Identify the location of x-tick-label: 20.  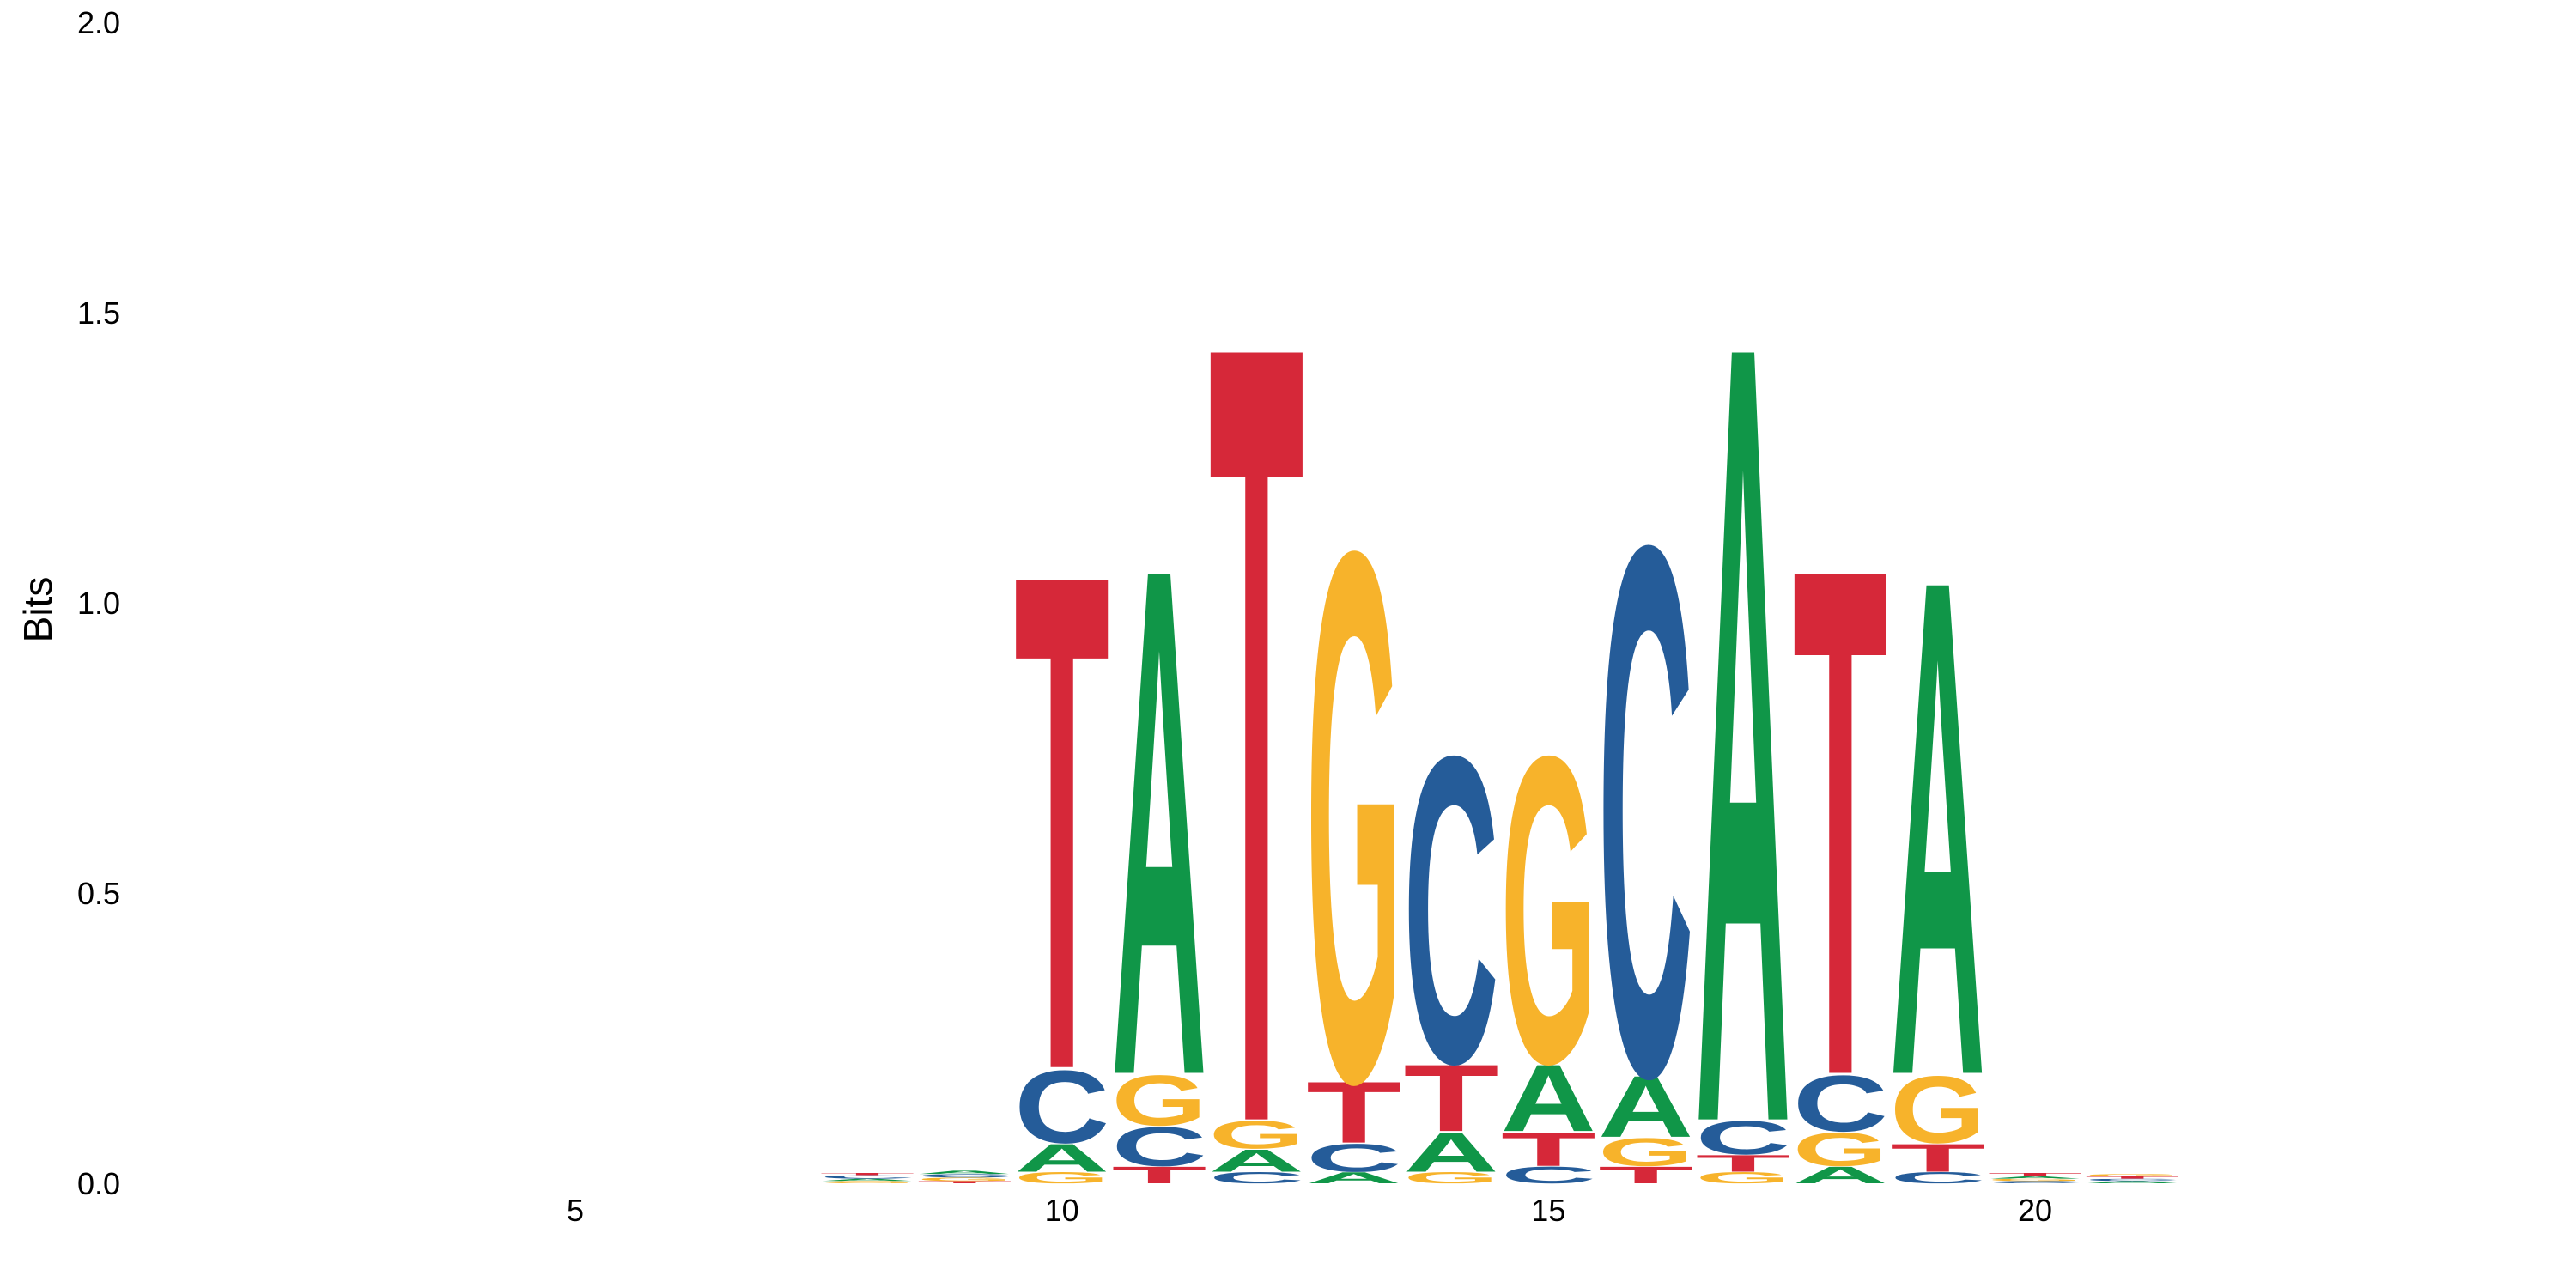
(2035, 1210).